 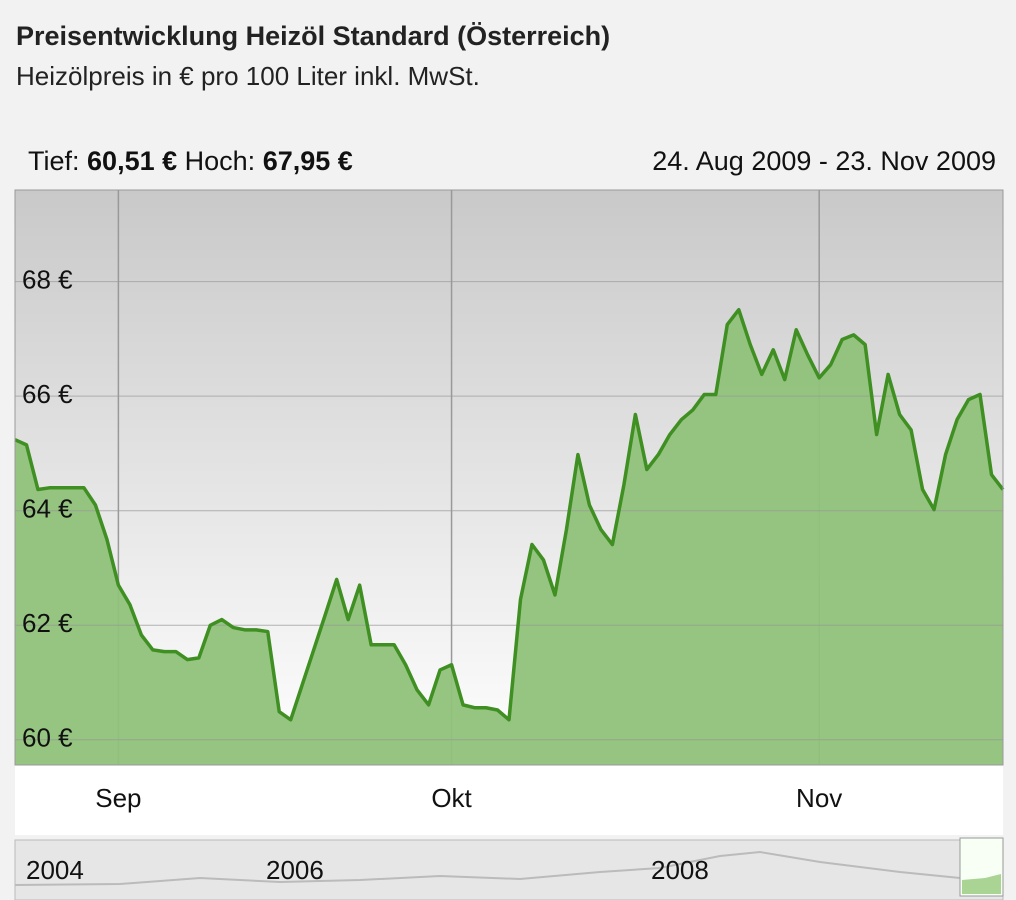 I want to click on y-tick-label: 66 €, so click(x=47, y=394).